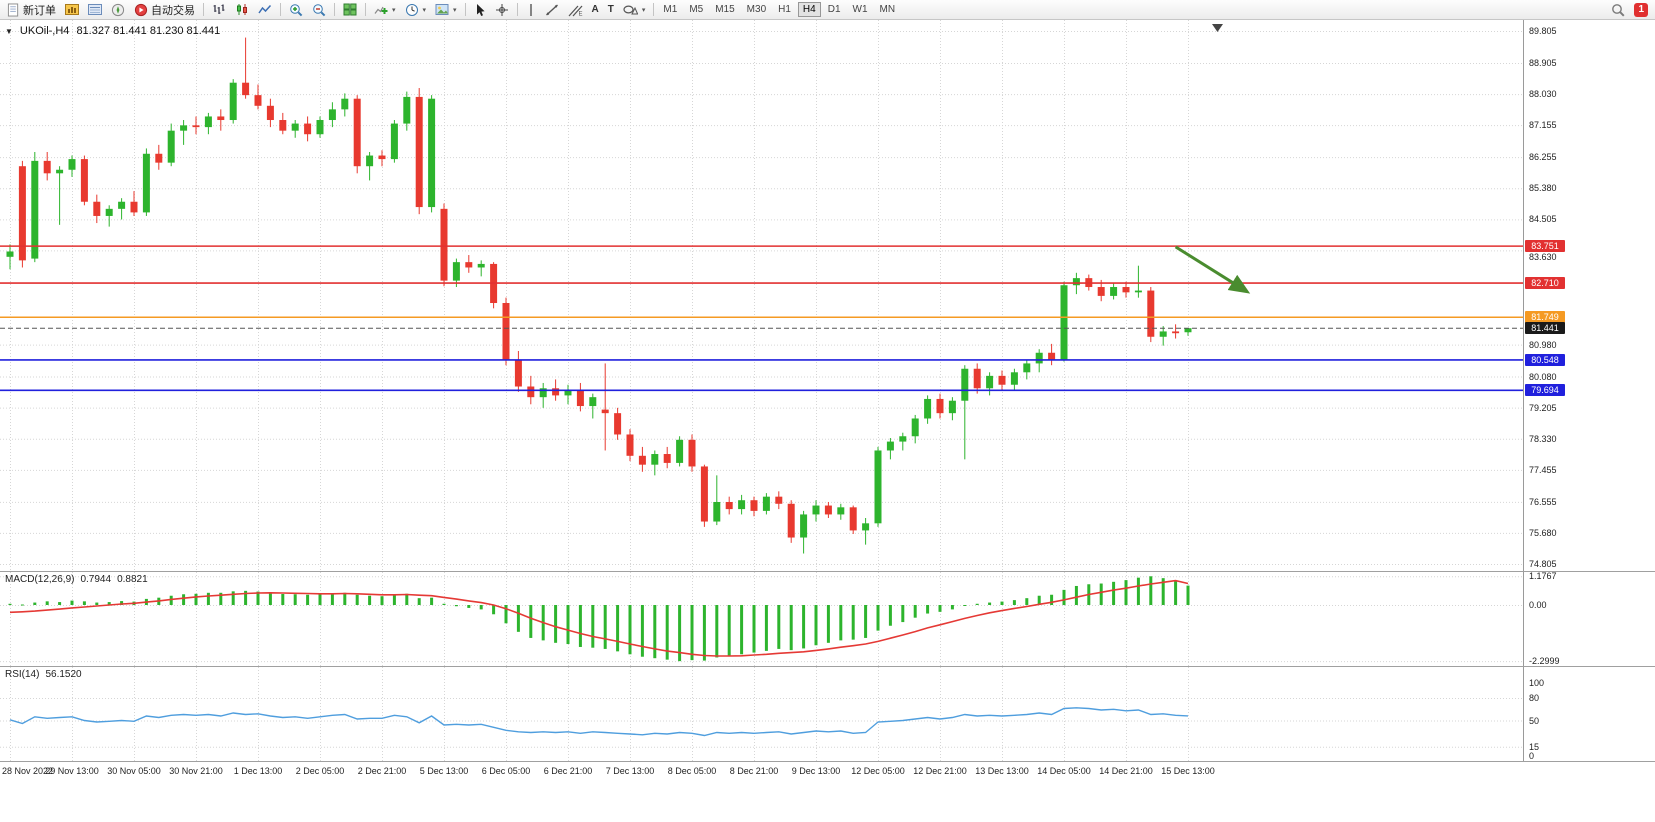 The width and height of the screenshot is (1655, 822). Describe the element at coordinates (860, 9) in the screenshot. I see `timeframe-W1: W1` at that location.